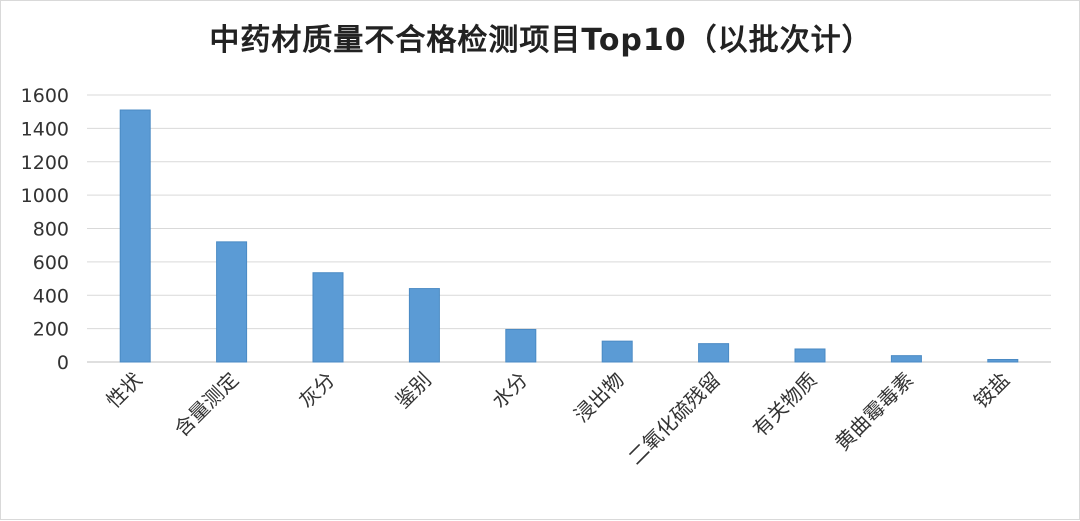 This screenshot has height=521, width=1080. Describe the element at coordinates (51, 230) in the screenshot. I see `y-tick-label: 800` at that location.